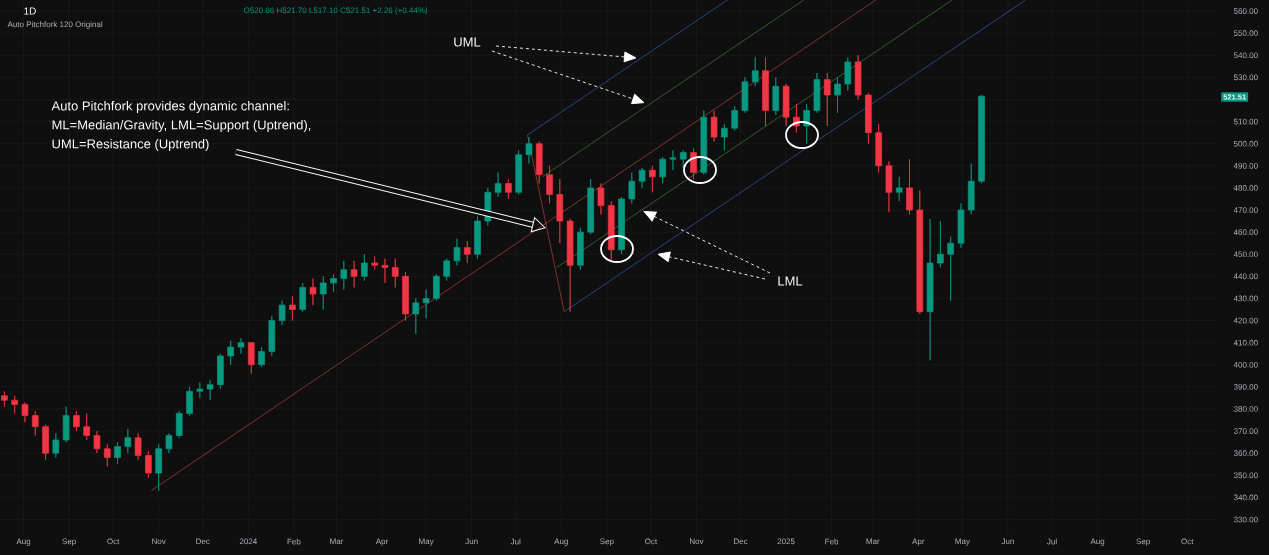 The height and width of the screenshot is (555, 1269). Describe the element at coordinates (1245, 33) in the screenshot. I see `y-tick-label: 550.00` at that location.